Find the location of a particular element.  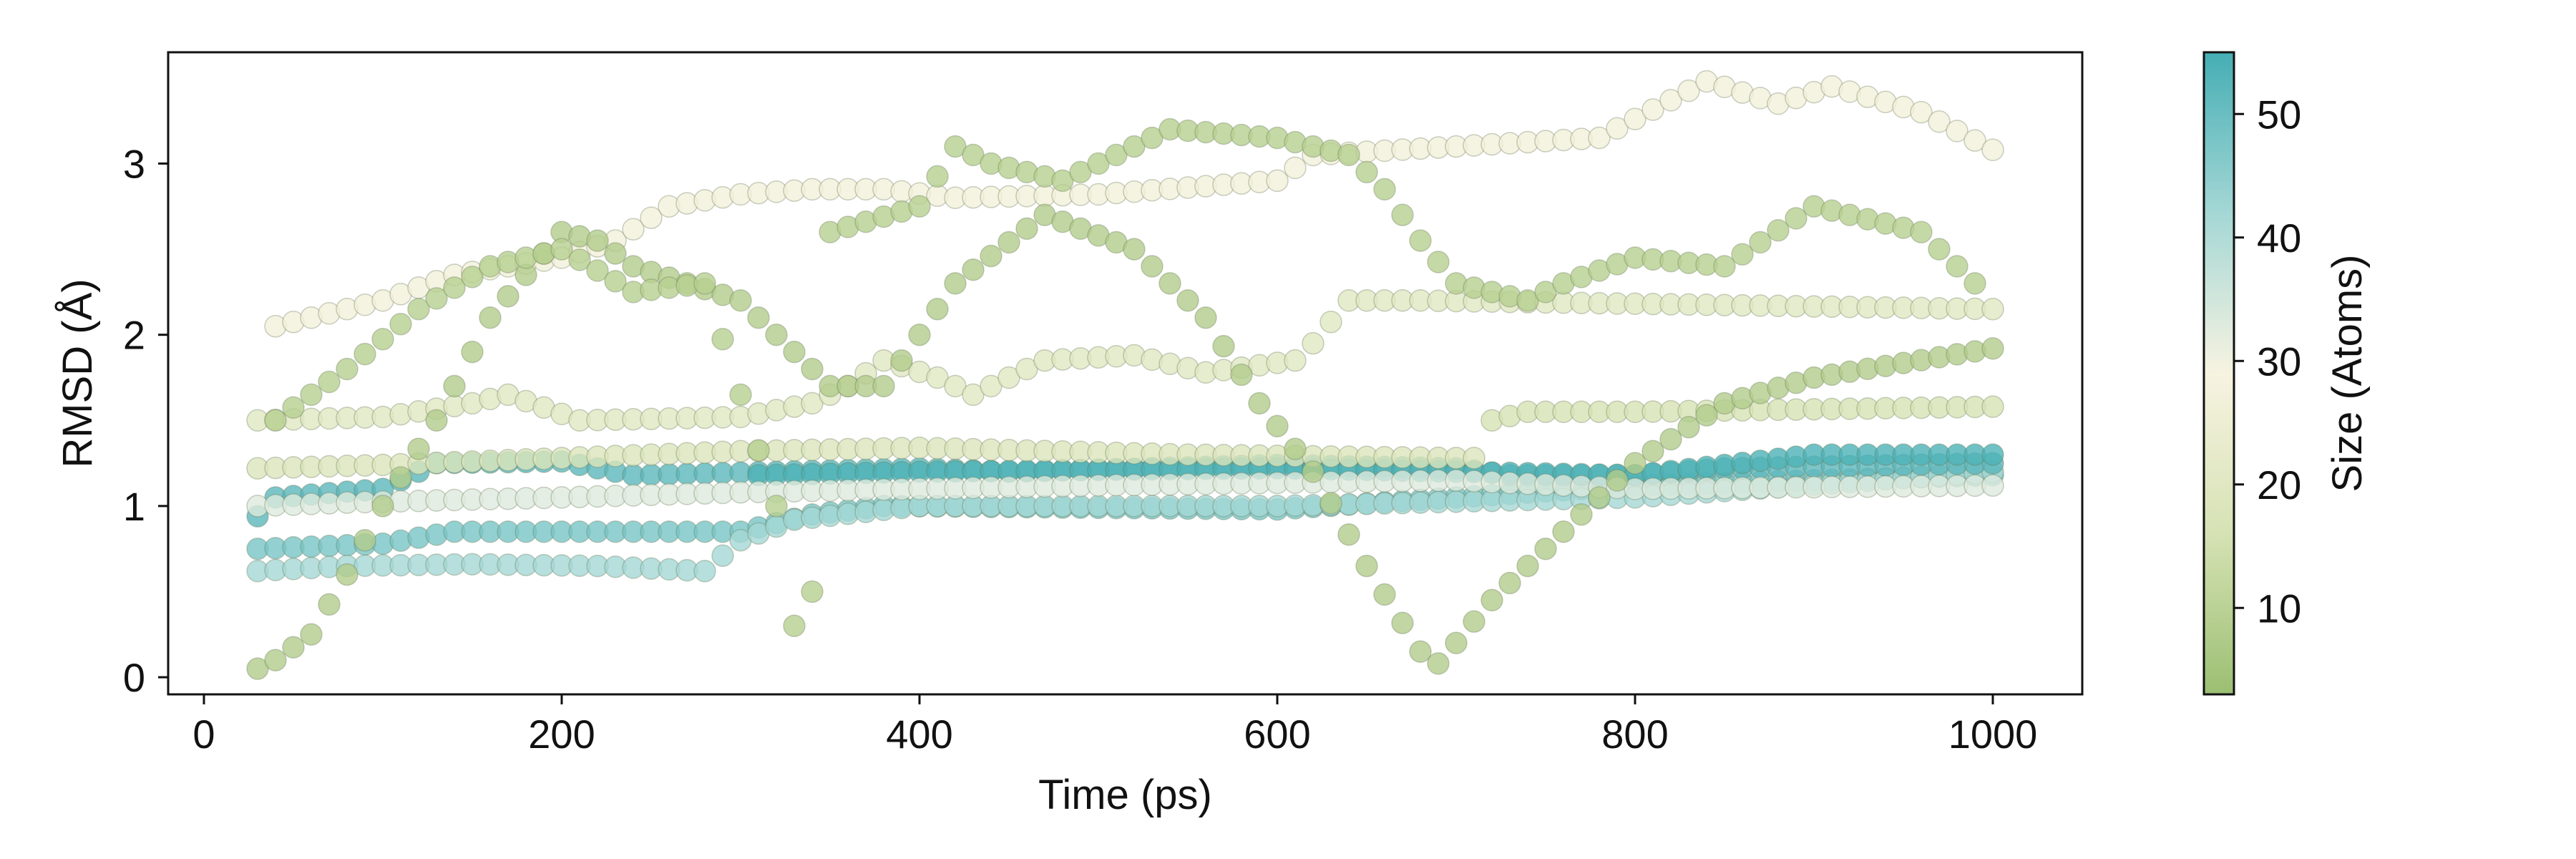

colorbar-label: Size (Atoms) is located at coordinates (2347, 373).